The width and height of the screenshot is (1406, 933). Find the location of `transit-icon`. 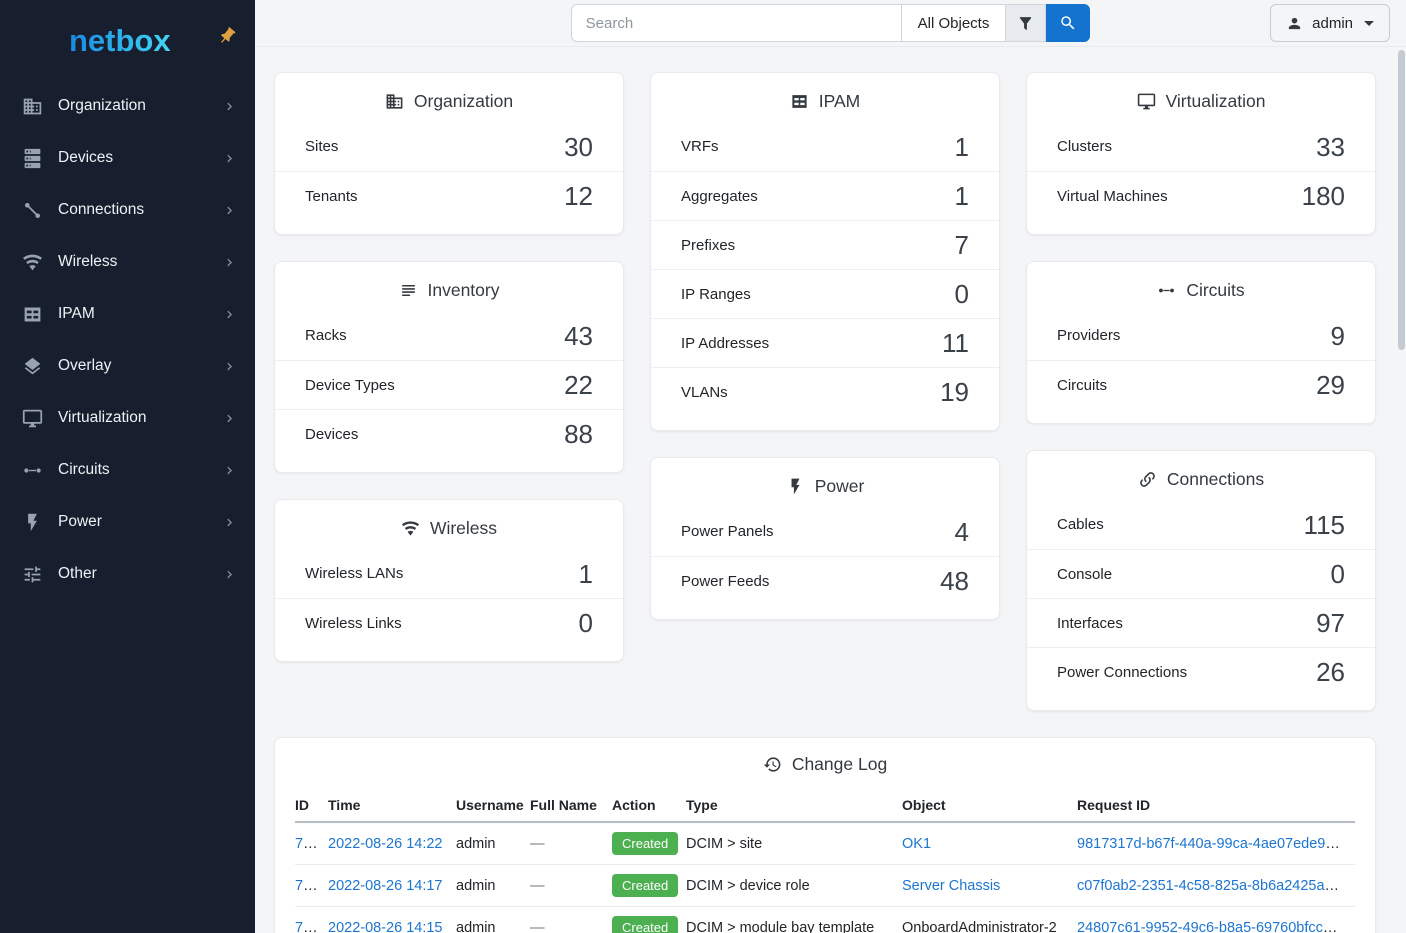

transit-icon is located at coordinates (1166, 290).